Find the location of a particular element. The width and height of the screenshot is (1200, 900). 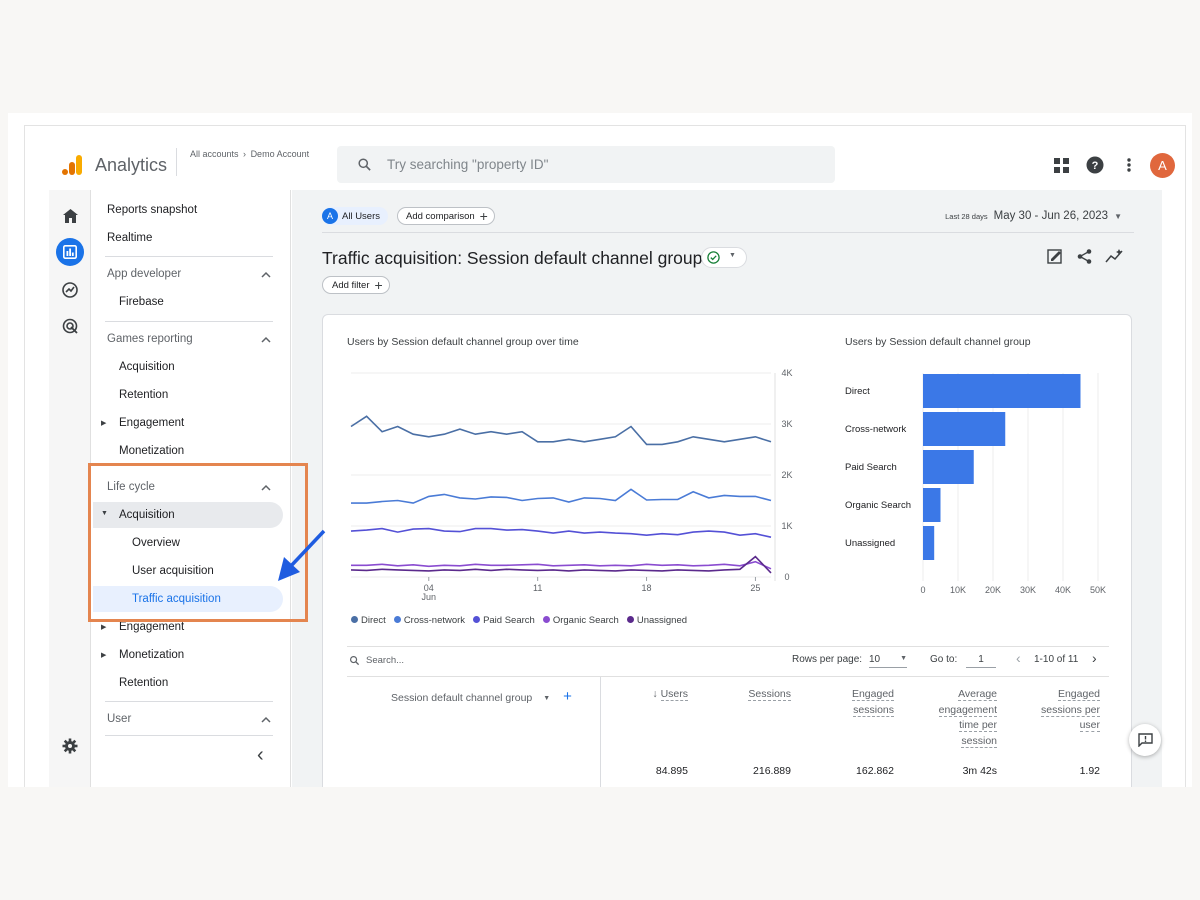

series-line-organic-search is located at coordinates (561, 565).